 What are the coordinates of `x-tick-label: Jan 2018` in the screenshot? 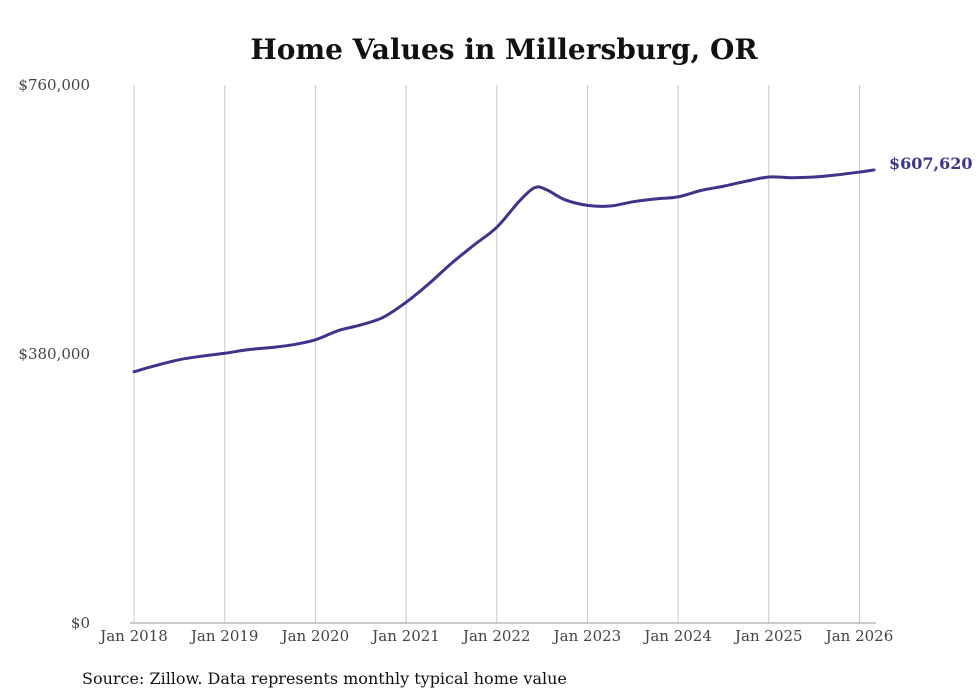 It's located at (133, 636).